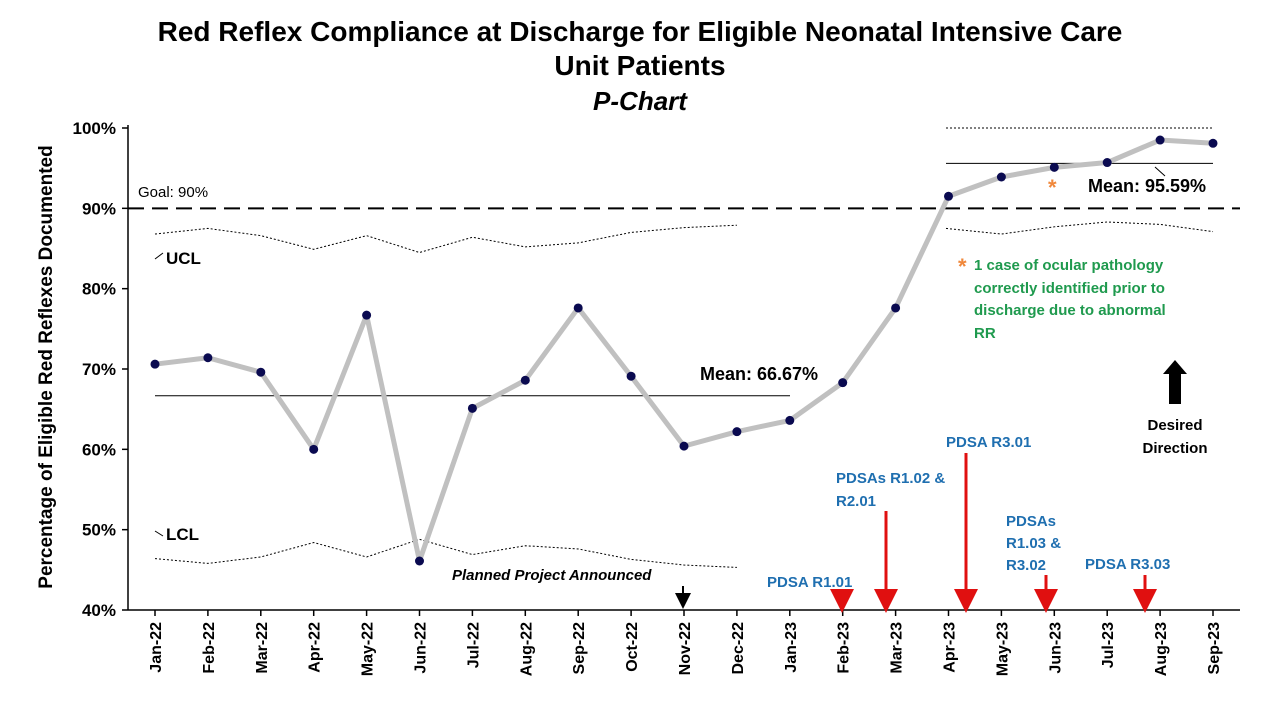 The width and height of the screenshot is (1280, 720). Describe the element at coordinates (99, 449) in the screenshot. I see `y-tick-label: 60%` at that location.